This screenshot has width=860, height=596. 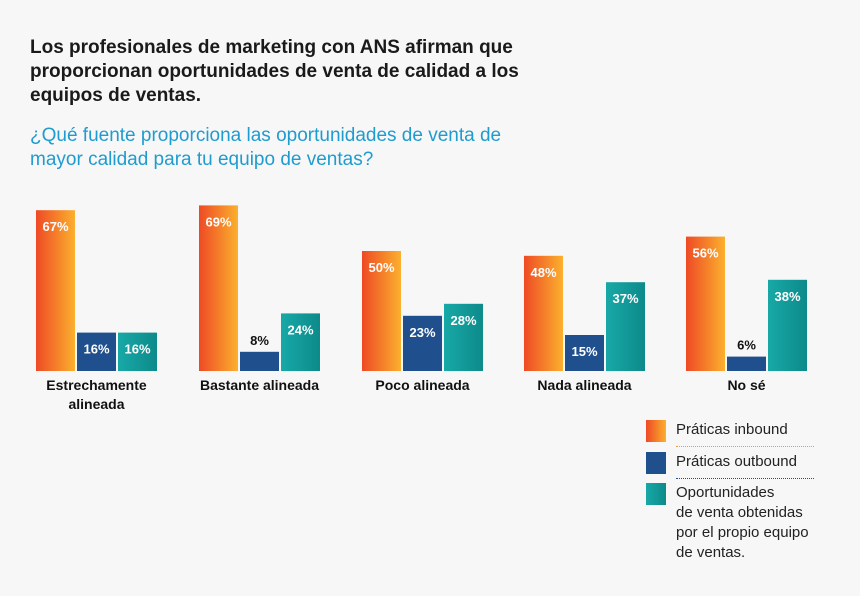 I want to click on data-label-own-1: 24%, so click(x=300, y=329).